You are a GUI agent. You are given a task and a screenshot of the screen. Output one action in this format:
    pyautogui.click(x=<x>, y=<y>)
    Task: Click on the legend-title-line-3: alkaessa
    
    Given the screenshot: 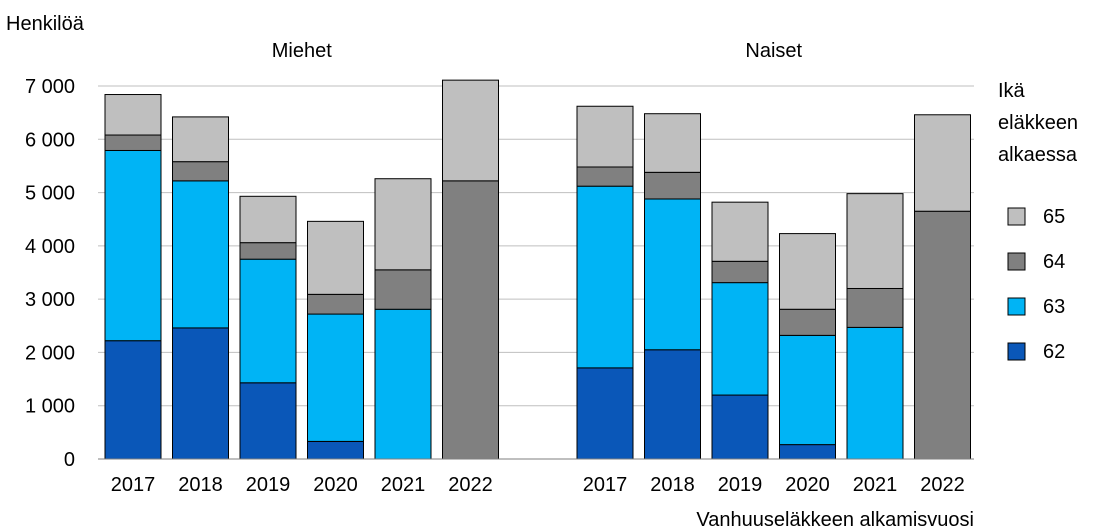 What is the action you would take?
    pyautogui.click(x=1038, y=155)
    